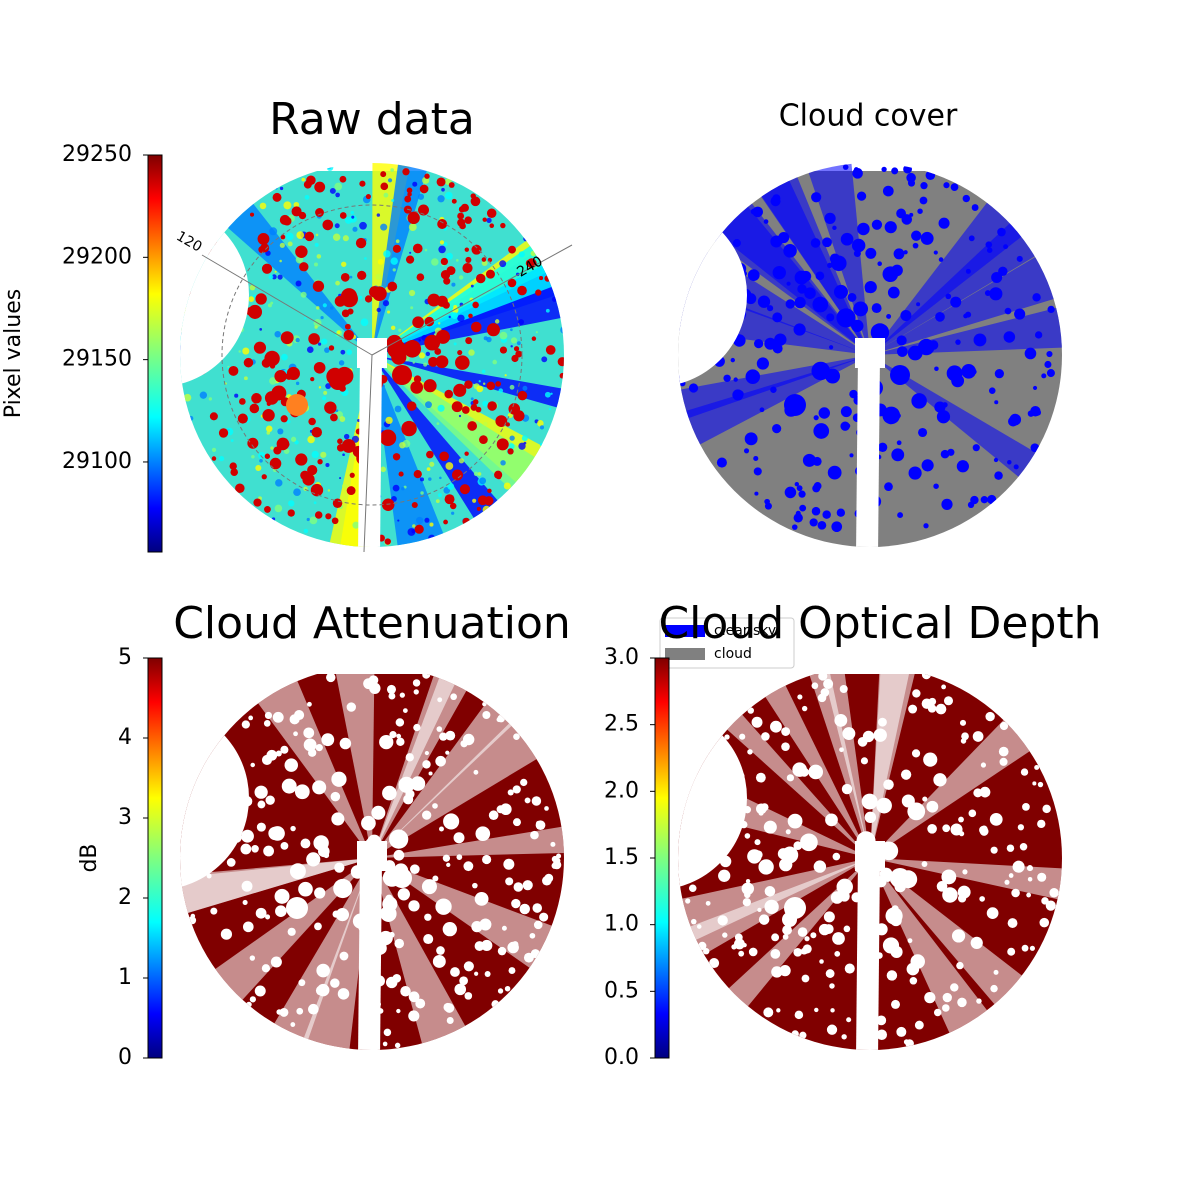 The image size is (1200, 1200). Describe the element at coordinates (89, 857) in the screenshot. I see `colorbar-label: dB` at that location.